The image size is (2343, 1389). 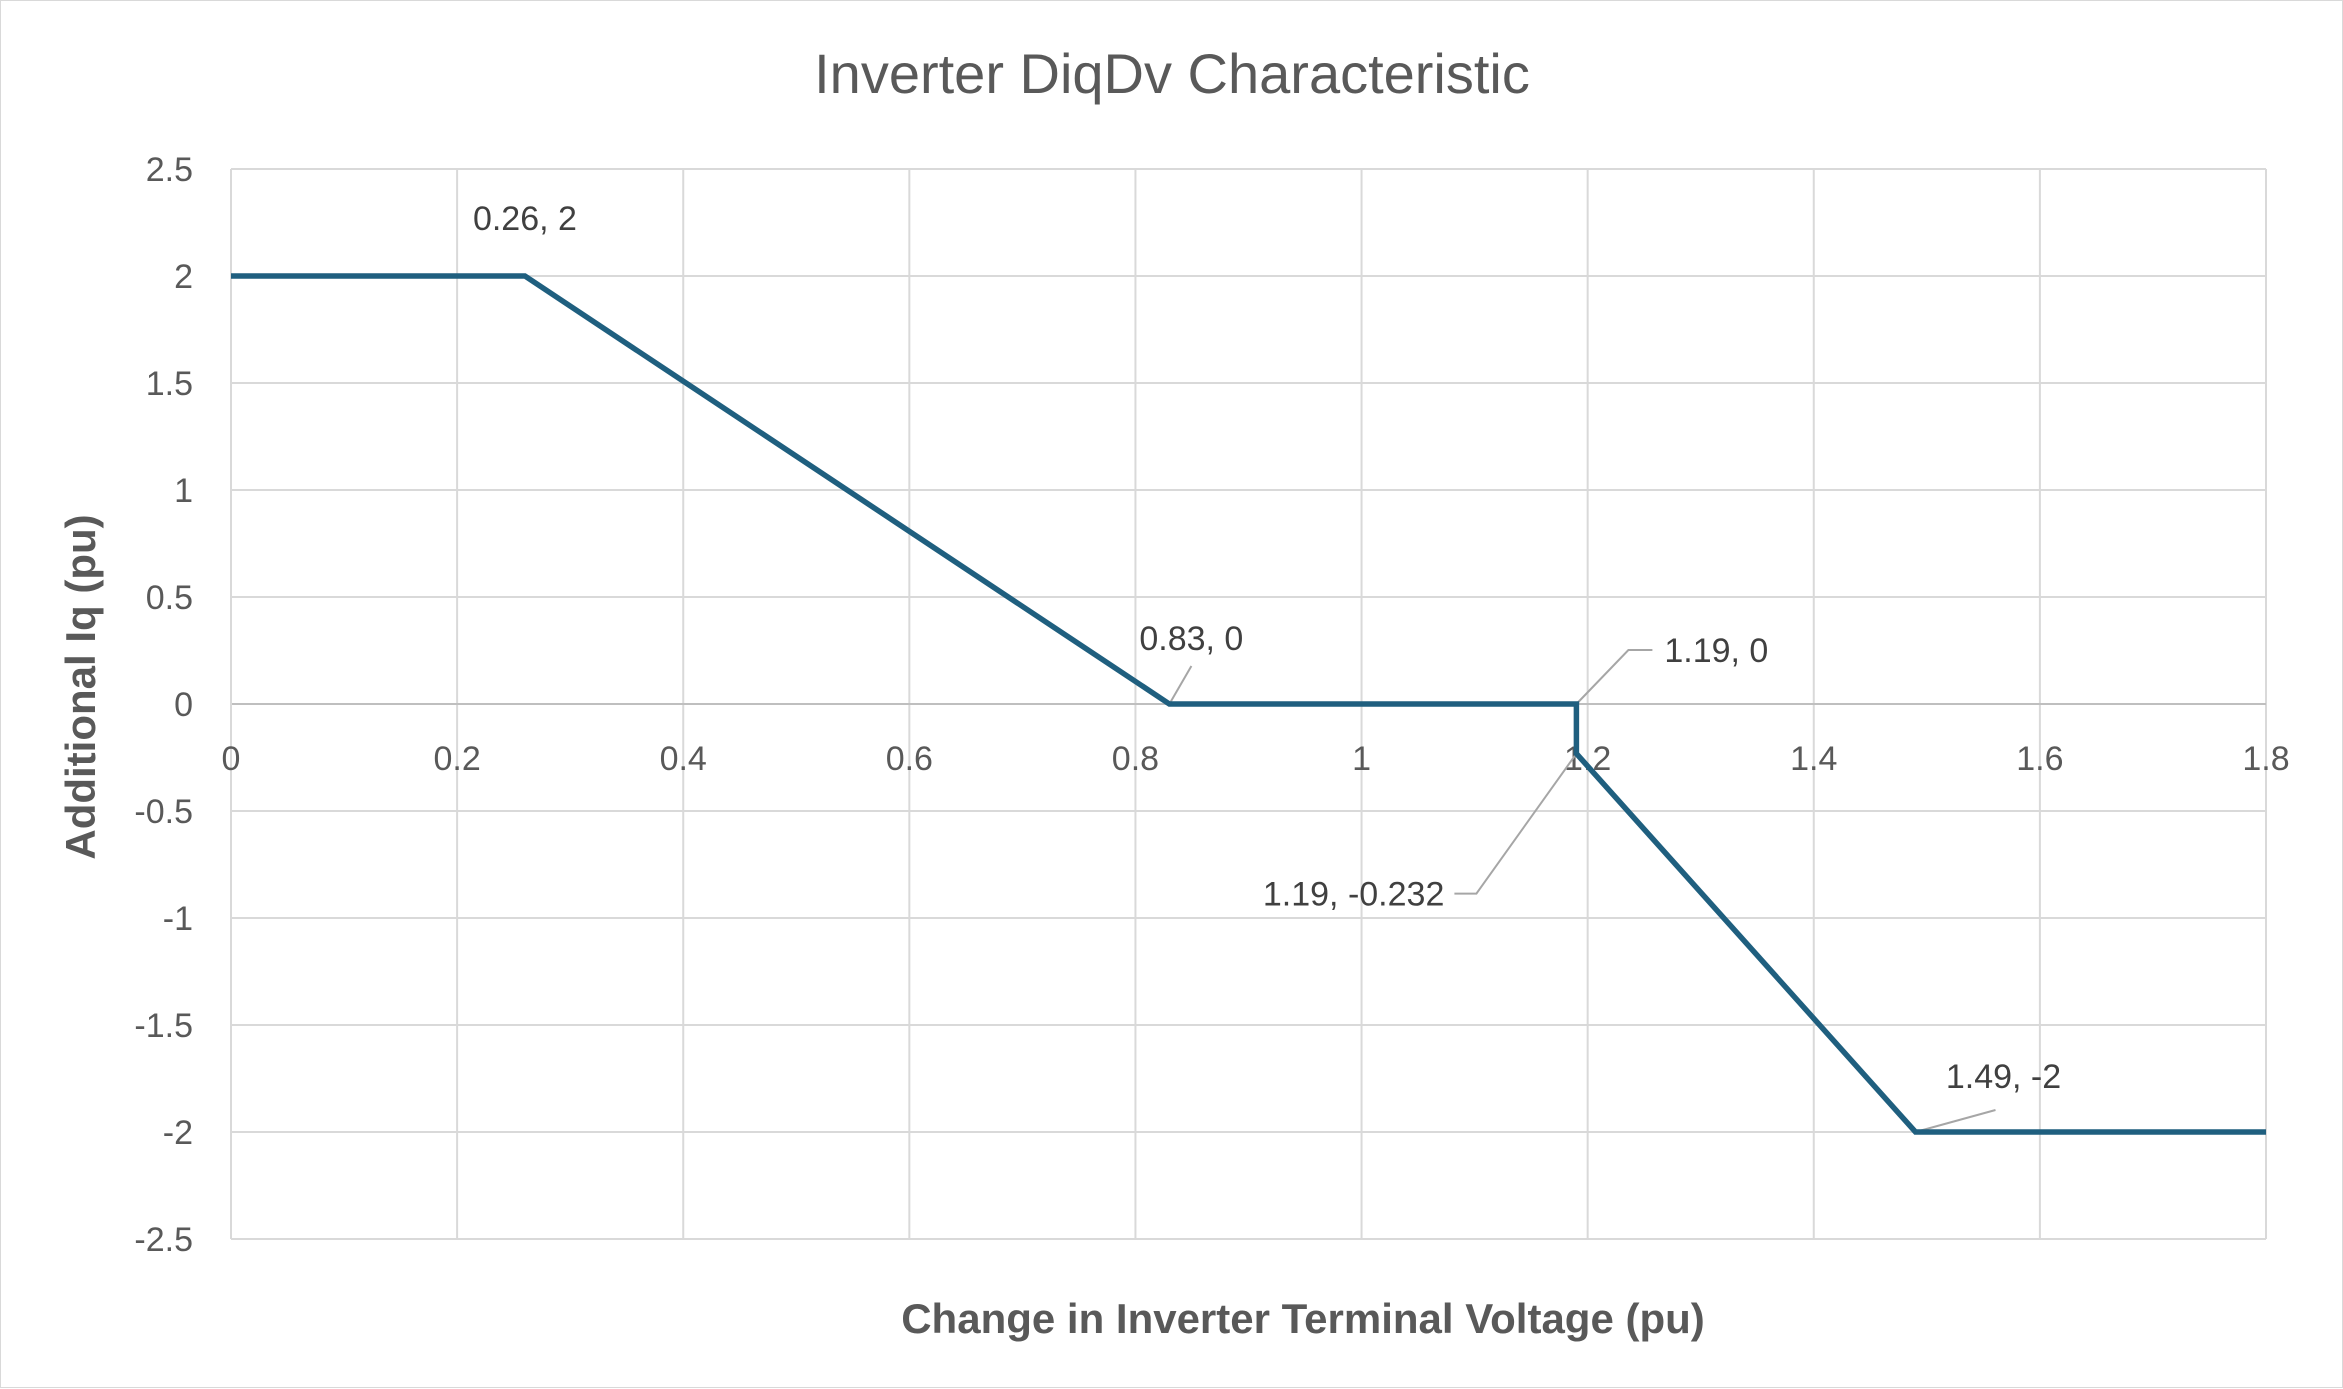 I want to click on x-tick-label: 1.6, so click(x=2039, y=759).